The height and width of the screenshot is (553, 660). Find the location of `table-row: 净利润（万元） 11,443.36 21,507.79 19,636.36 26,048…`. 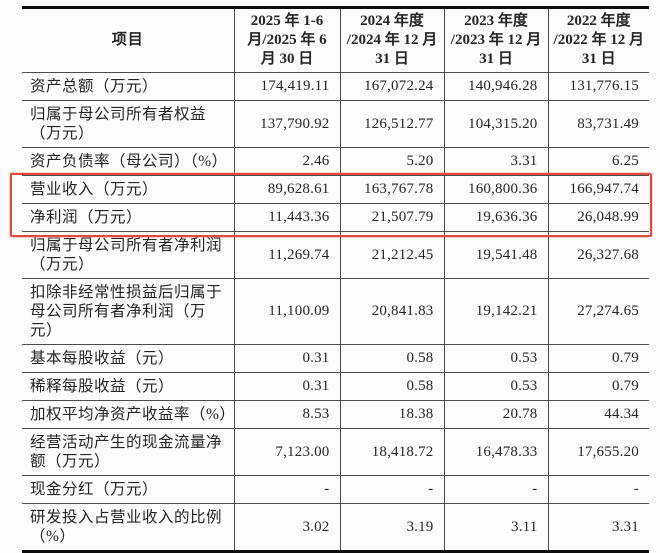

table-row: 净利润（万元） 11,443.36 21,507.79 19,636.36 26,048… is located at coordinates (335, 217).